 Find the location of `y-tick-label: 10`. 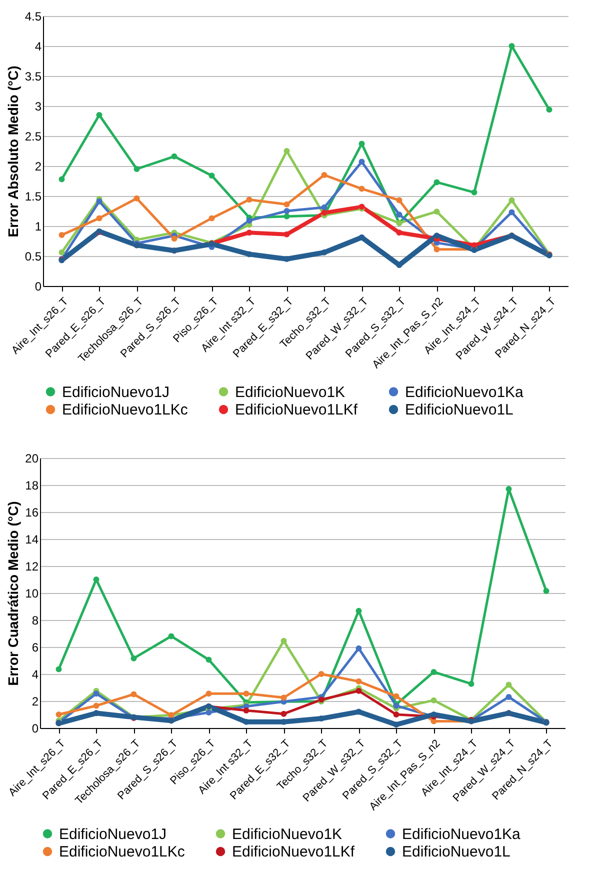

y-tick-label: 10 is located at coordinates (32, 593).